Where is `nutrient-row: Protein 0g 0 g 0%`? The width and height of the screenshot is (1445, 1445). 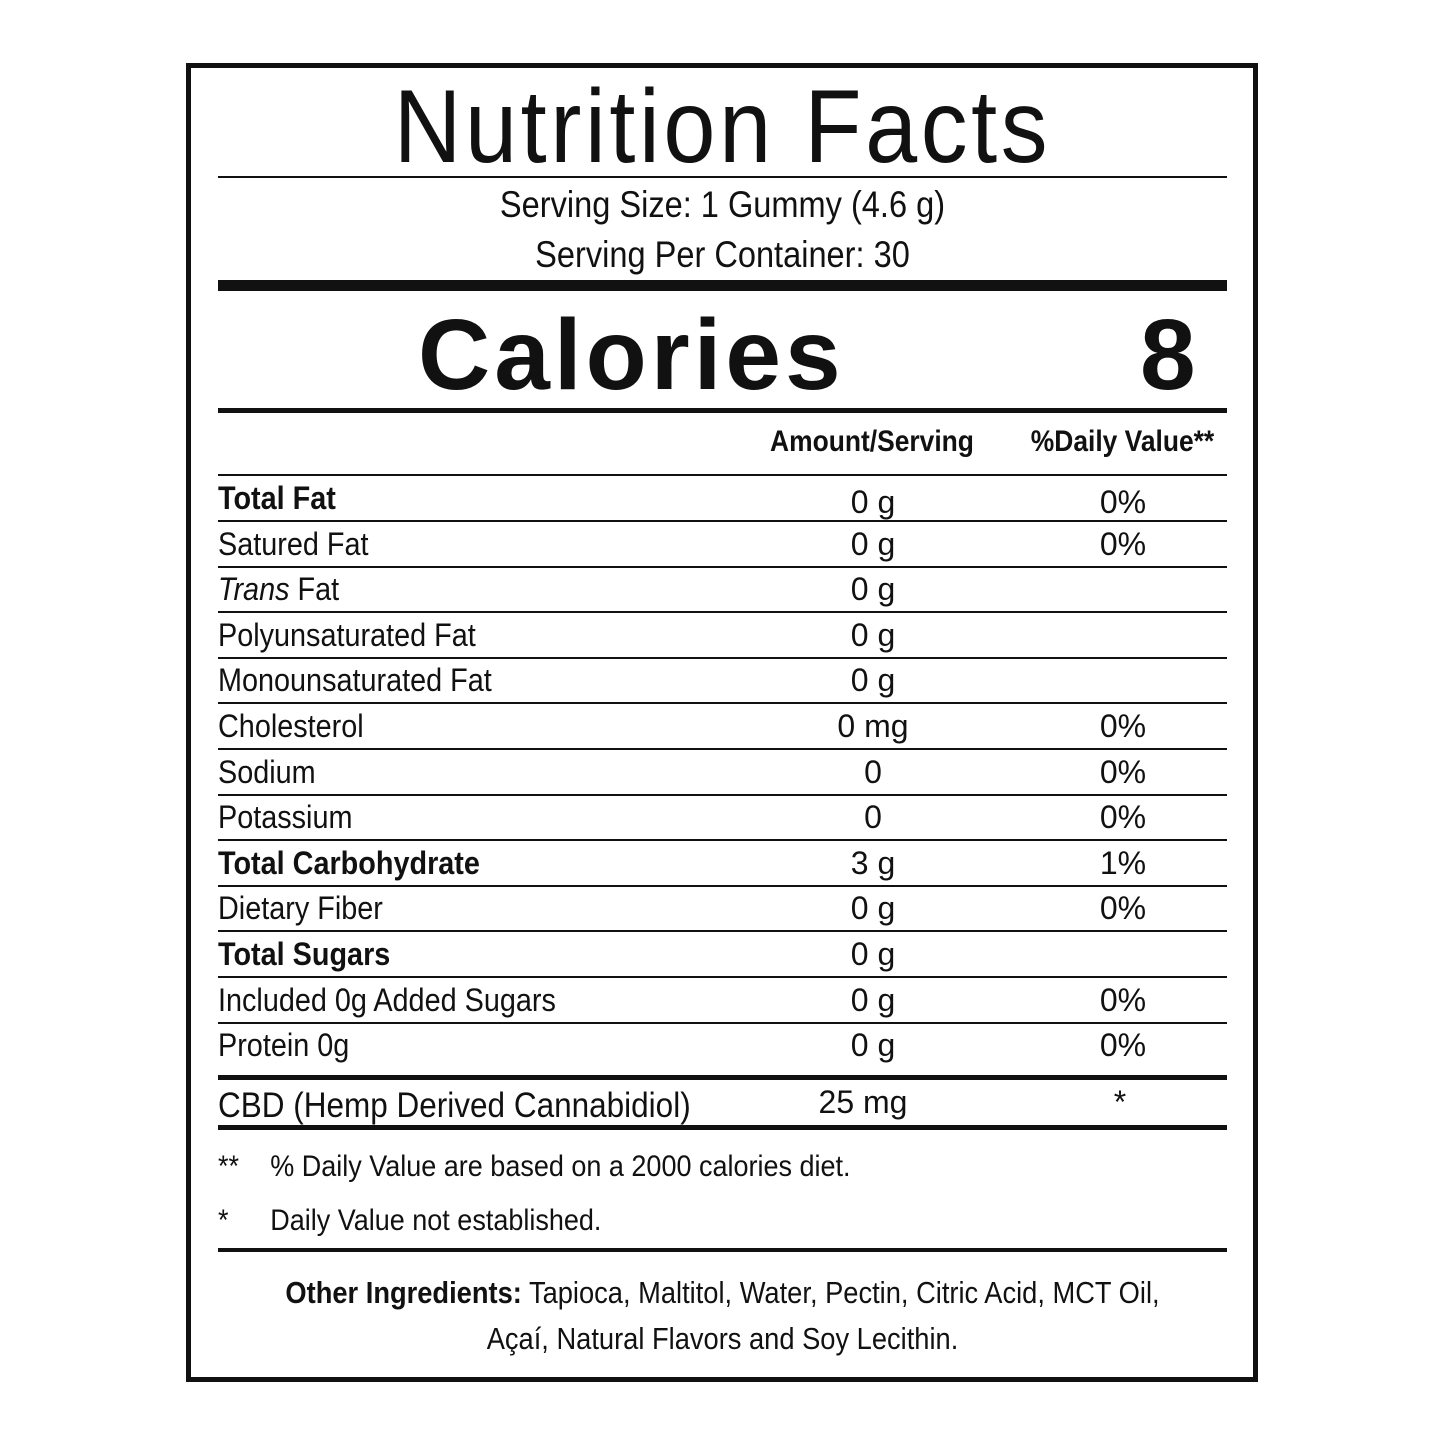
nutrient-row: Protein 0g 0 g 0% is located at coordinates (722, 1046).